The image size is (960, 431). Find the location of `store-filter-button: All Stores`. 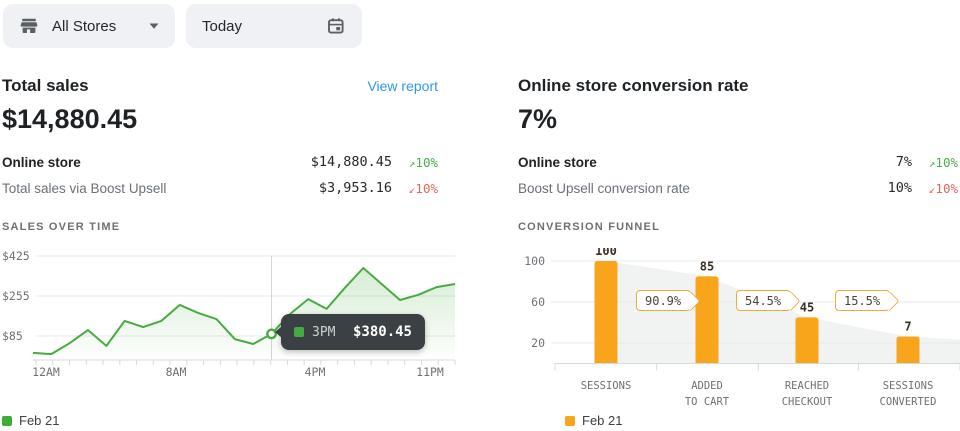

store-filter-button: All Stores is located at coordinates (89, 26).